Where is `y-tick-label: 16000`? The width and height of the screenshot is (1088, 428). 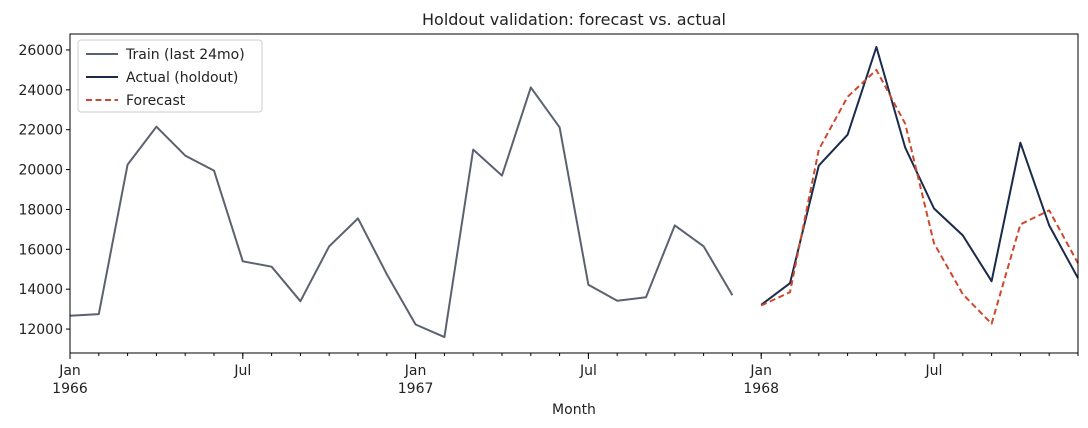
y-tick-label: 16000 is located at coordinates (40, 250).